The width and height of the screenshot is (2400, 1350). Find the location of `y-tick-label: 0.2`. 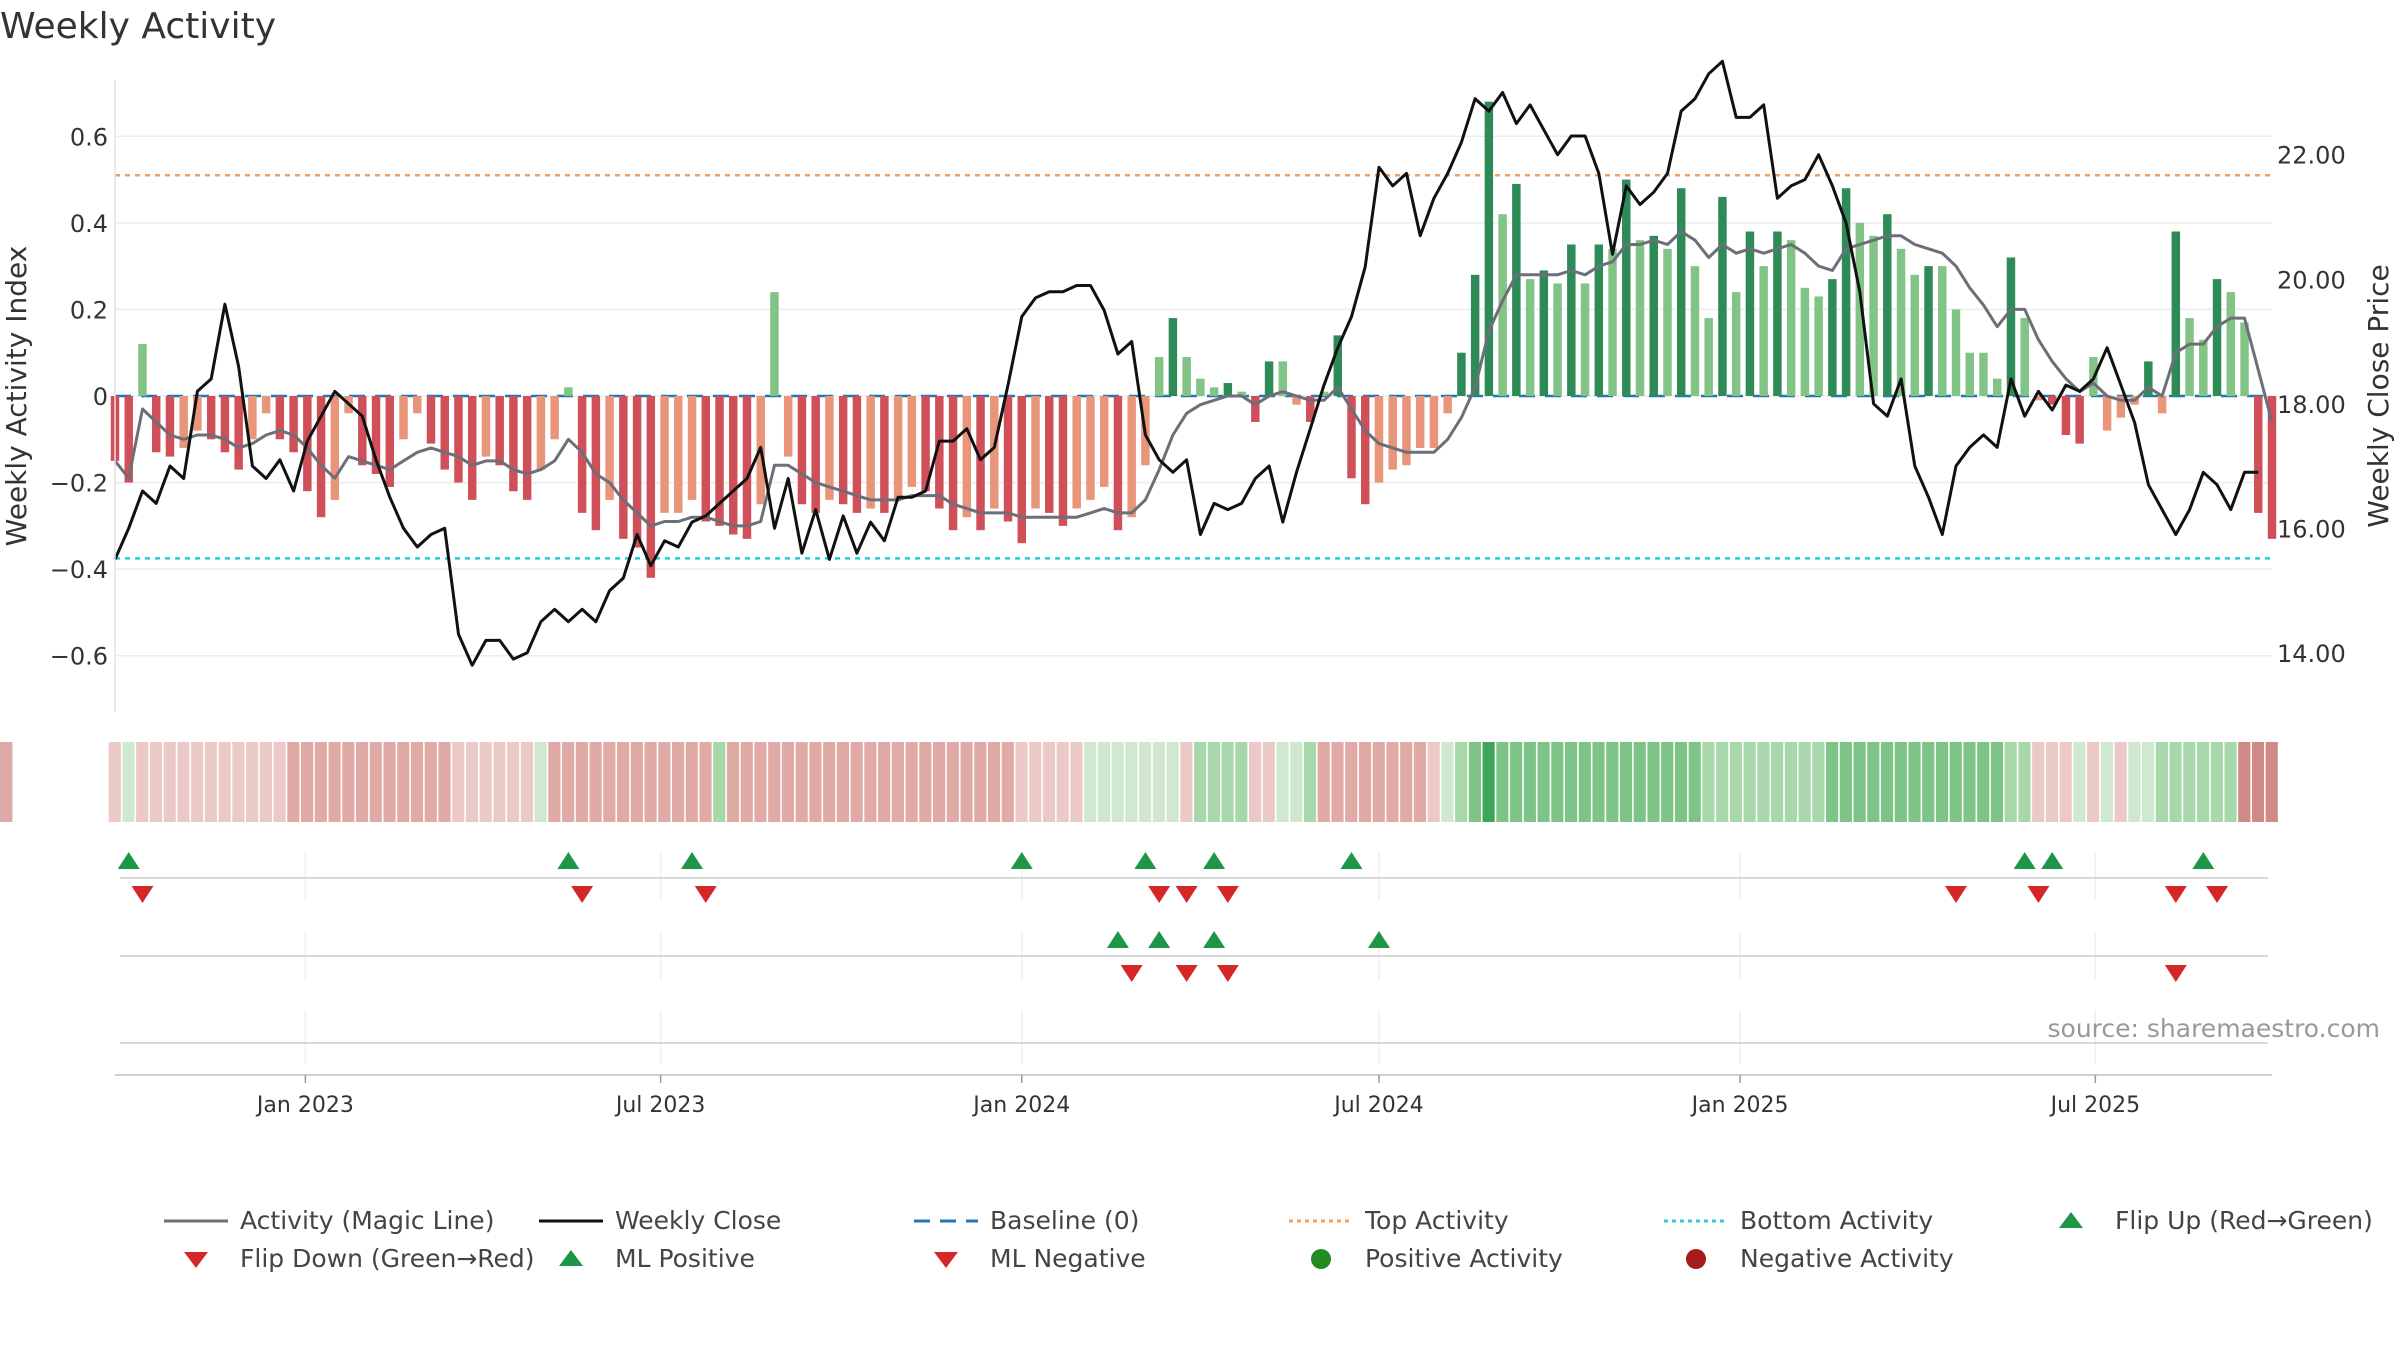

y-tick-label: 0.2 is located at coordinates (89, 310).